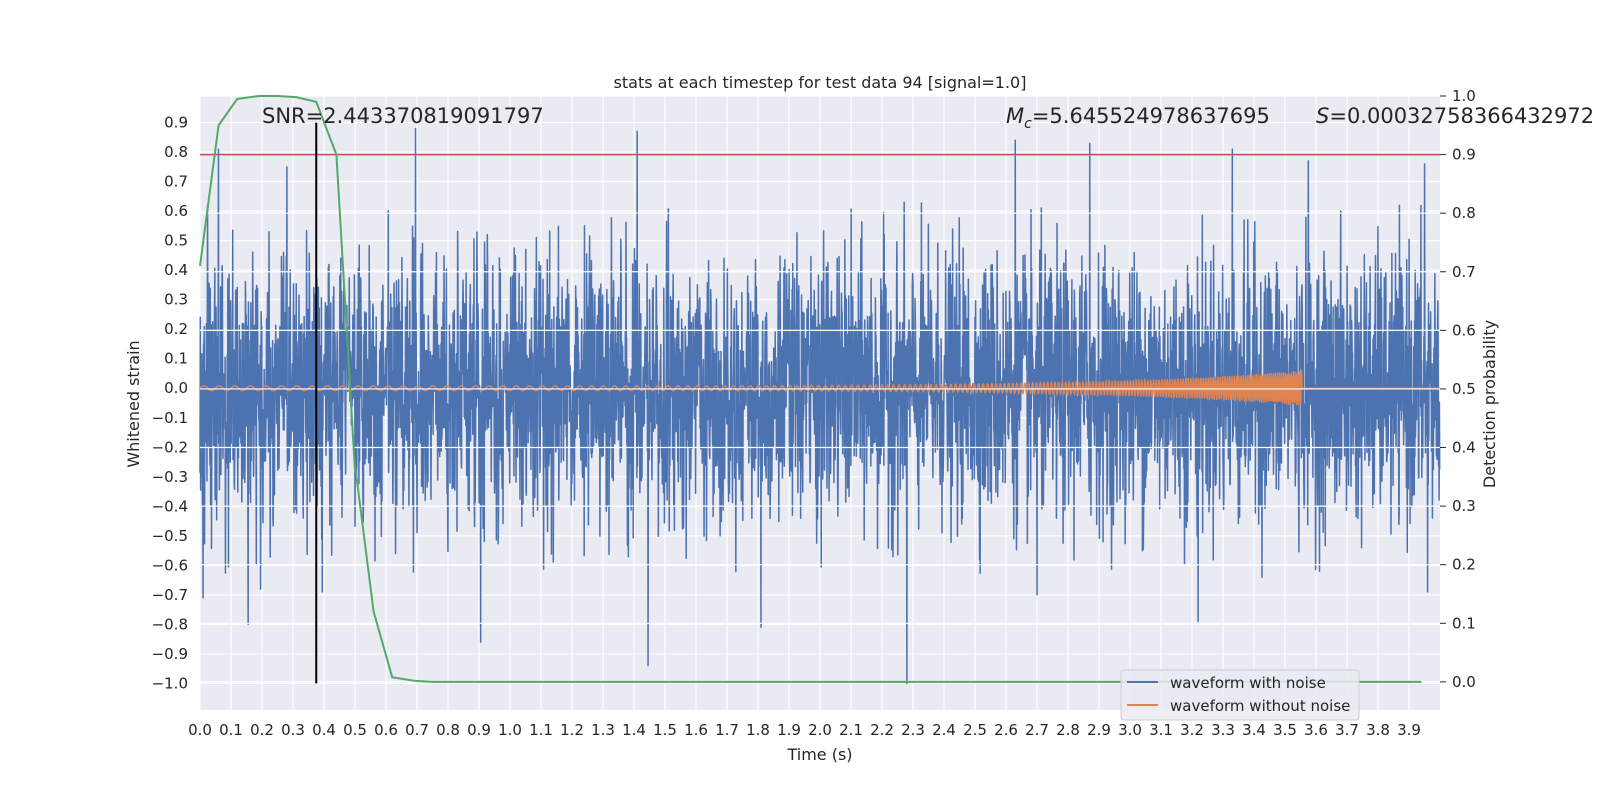 The height and width of the screenshot is (800, 1600). I want to click on legend-label-noise: waveform with noise, so click(1248, 683).